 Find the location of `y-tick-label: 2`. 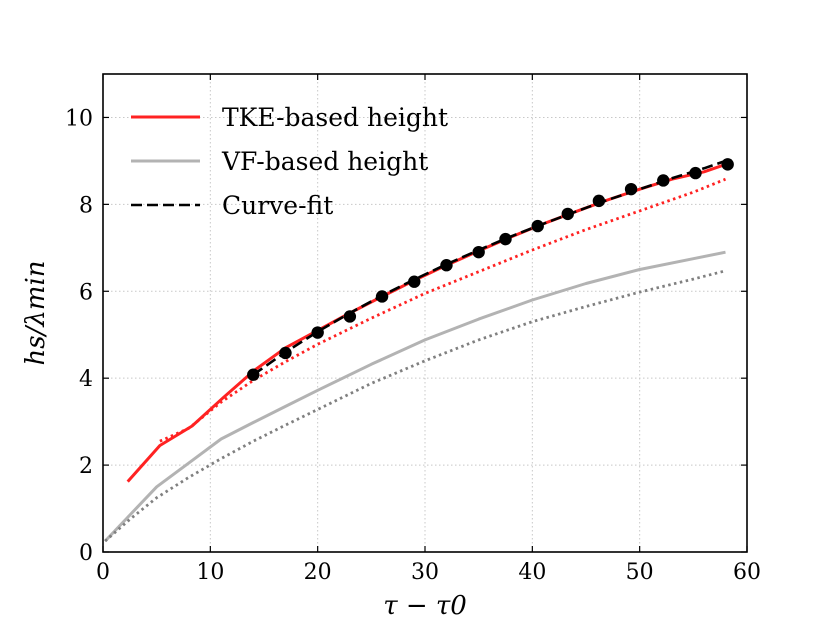

y-tick-label: 2 is located at coordinates (86, 466).